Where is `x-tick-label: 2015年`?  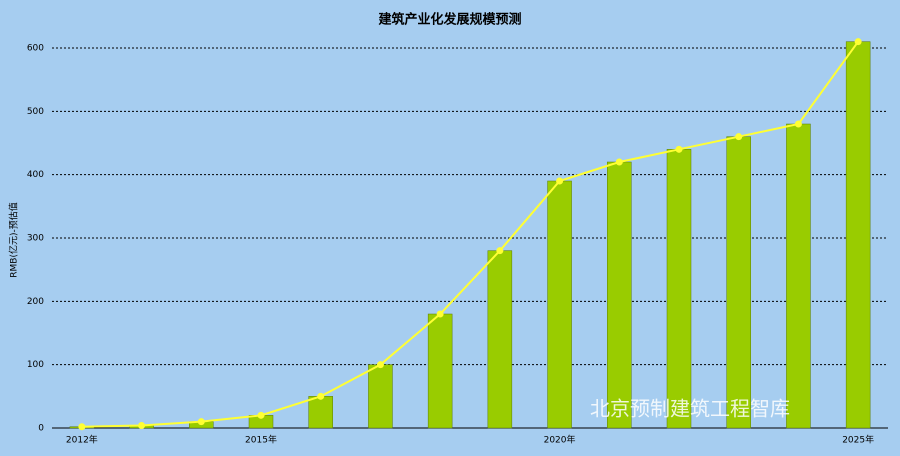
x-tick-label: 2015年 is located at coordinates (261, 440).